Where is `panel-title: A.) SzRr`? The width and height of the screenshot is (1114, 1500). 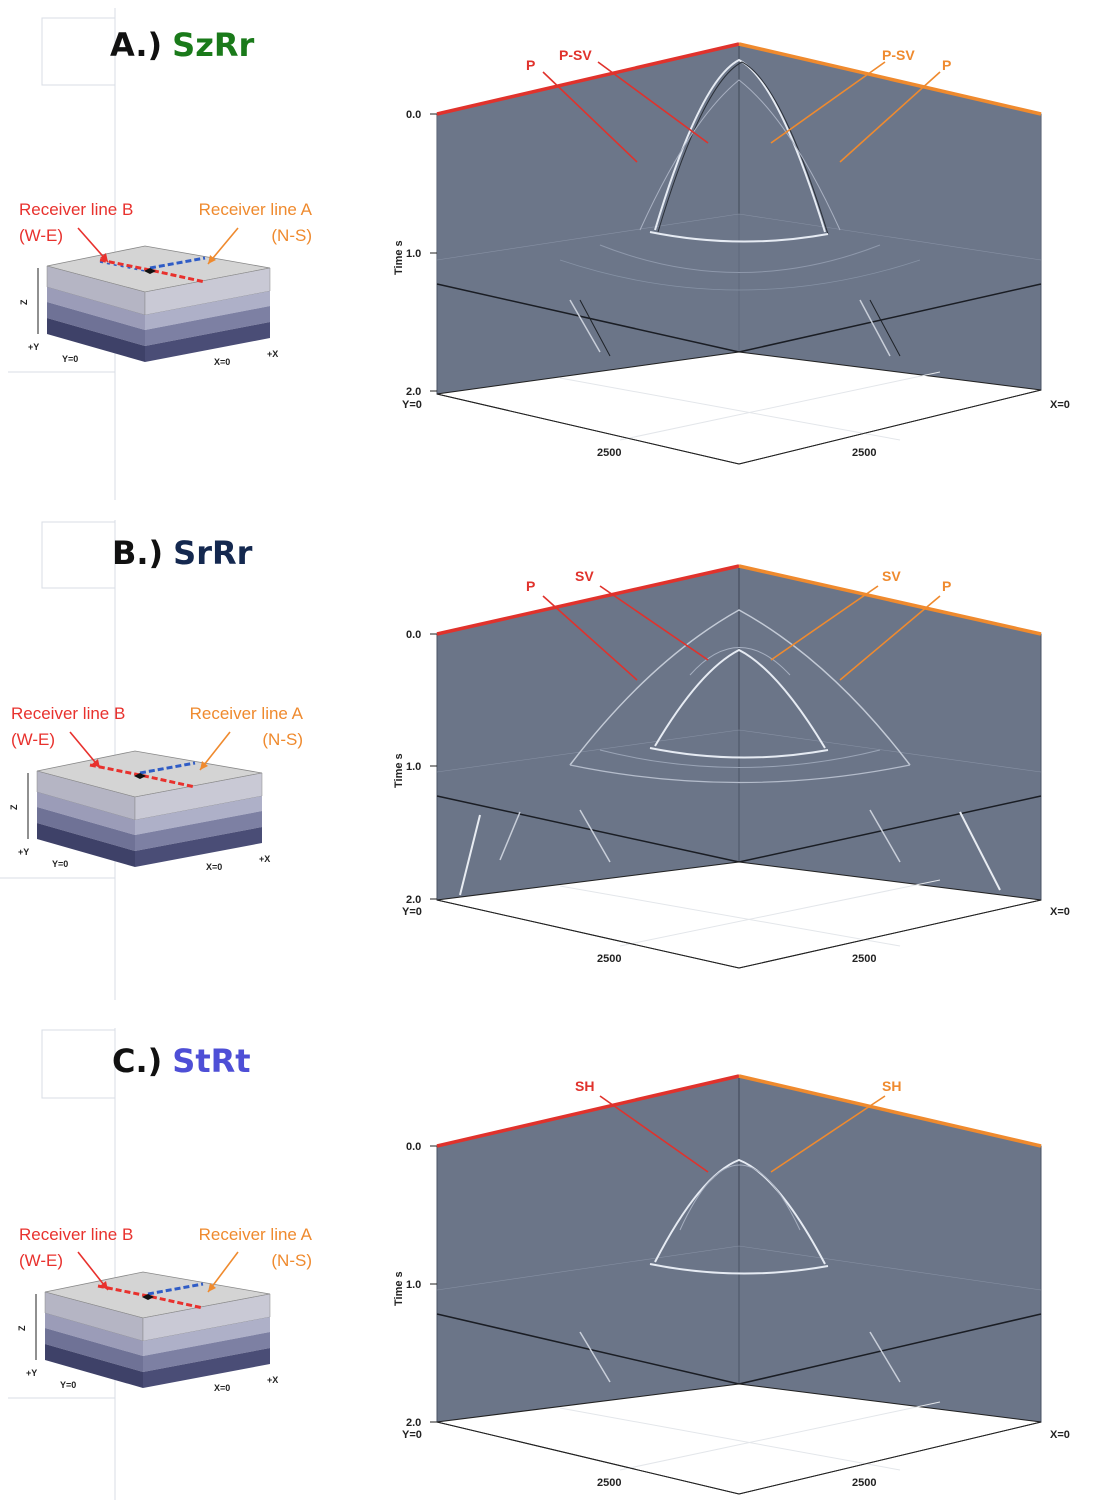 panel-title: A.) SzRr is located at coordinates (182, 45).